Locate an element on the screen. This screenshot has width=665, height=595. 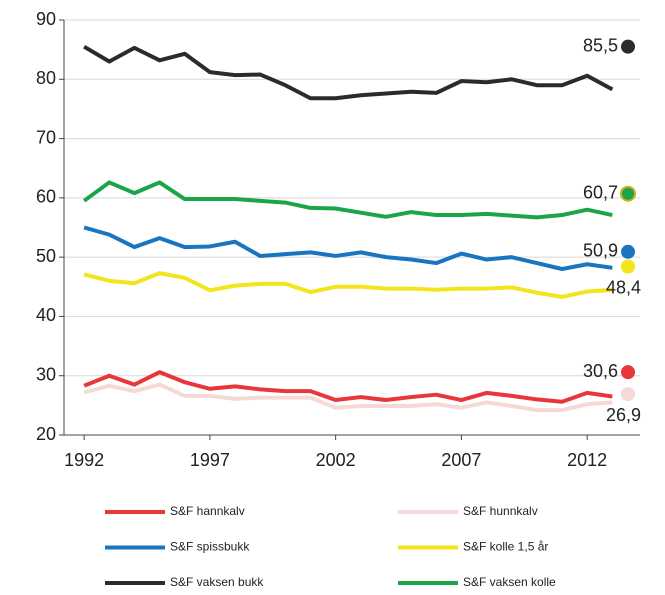
annotation-label: 30,6 is located at coordinates (600, 371).